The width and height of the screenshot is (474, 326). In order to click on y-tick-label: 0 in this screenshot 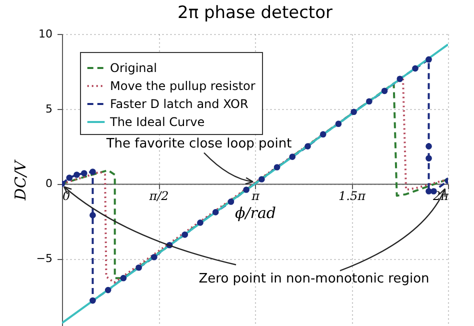, I will do `click(49, 183)`.